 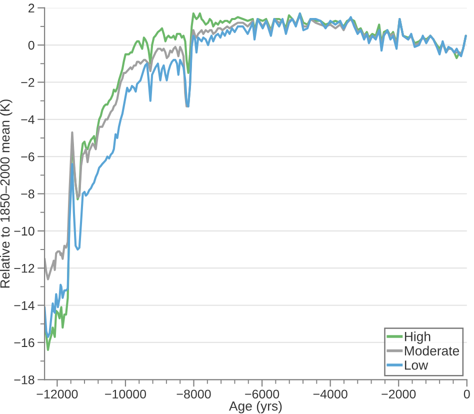 I want to click on y-tick-label: −16, so click(x=24, y=343).